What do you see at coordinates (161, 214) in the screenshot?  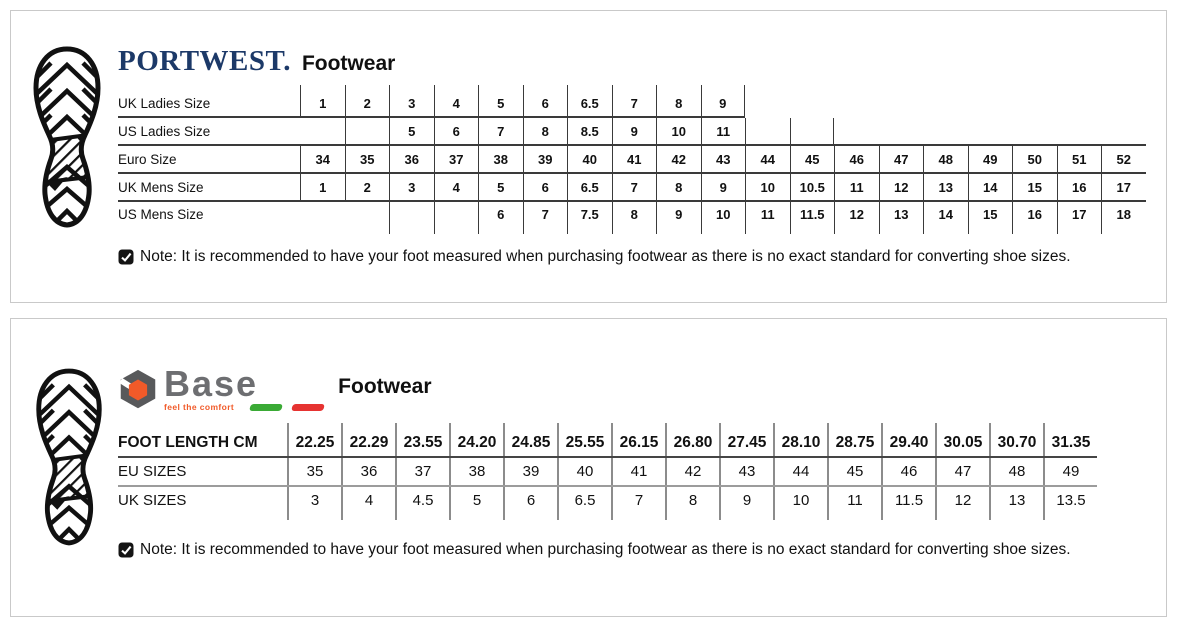 I see `row-label: US Mens Size` at bounding box center [161, 214].